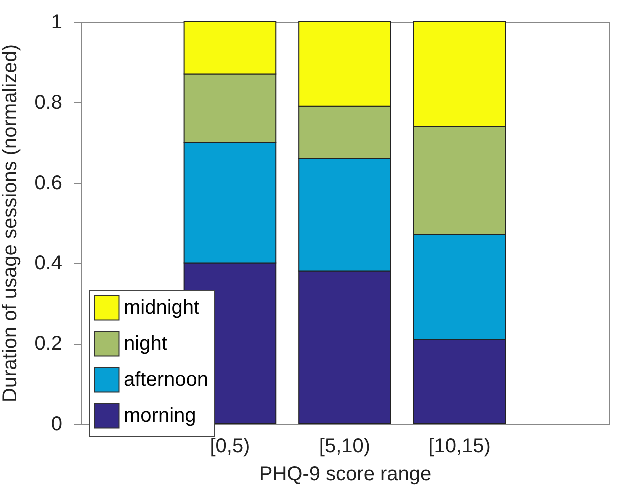 This screenshot has height=504, width=643. I want to click on x-axis-title: PHQ-9 score range, so click(345, 475).